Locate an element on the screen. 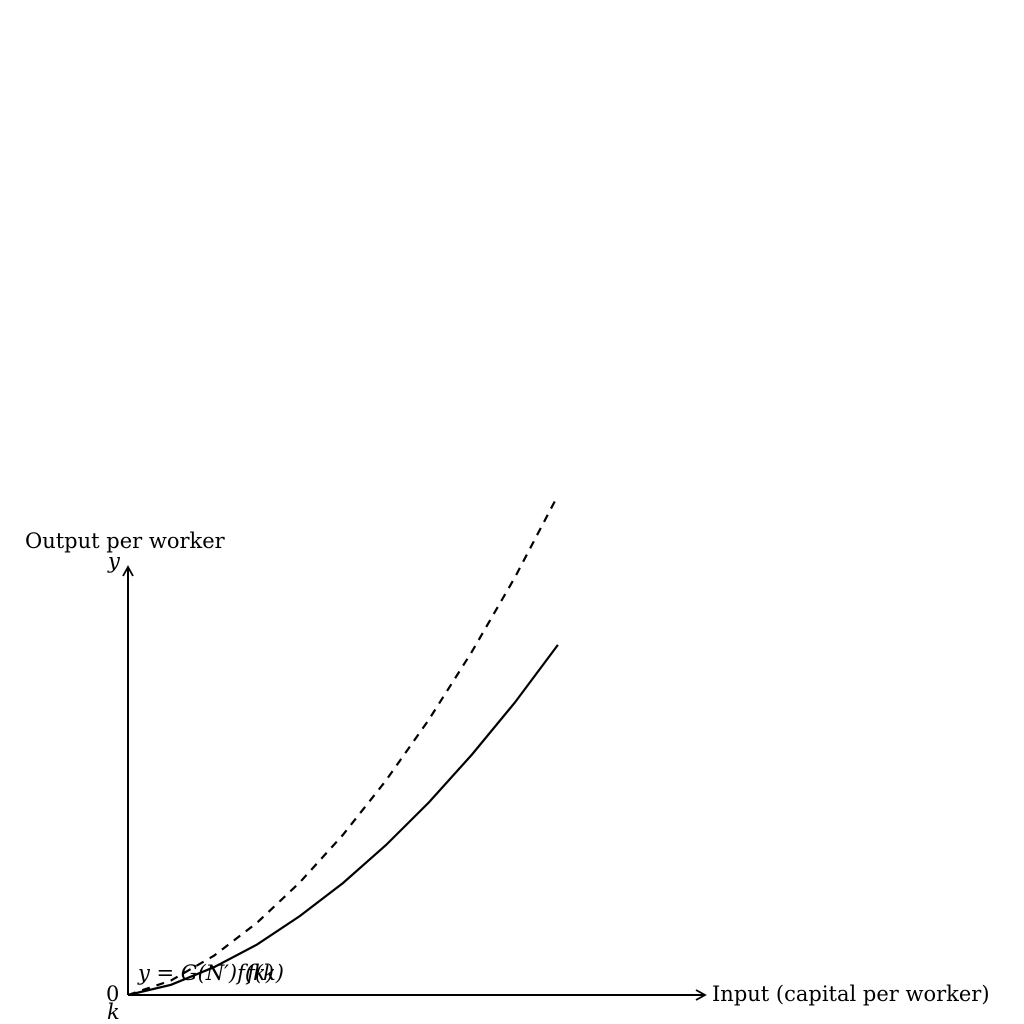 The image size is (1024, 1024). x-axis-symbol: k is located at coordinates (113, 1012).